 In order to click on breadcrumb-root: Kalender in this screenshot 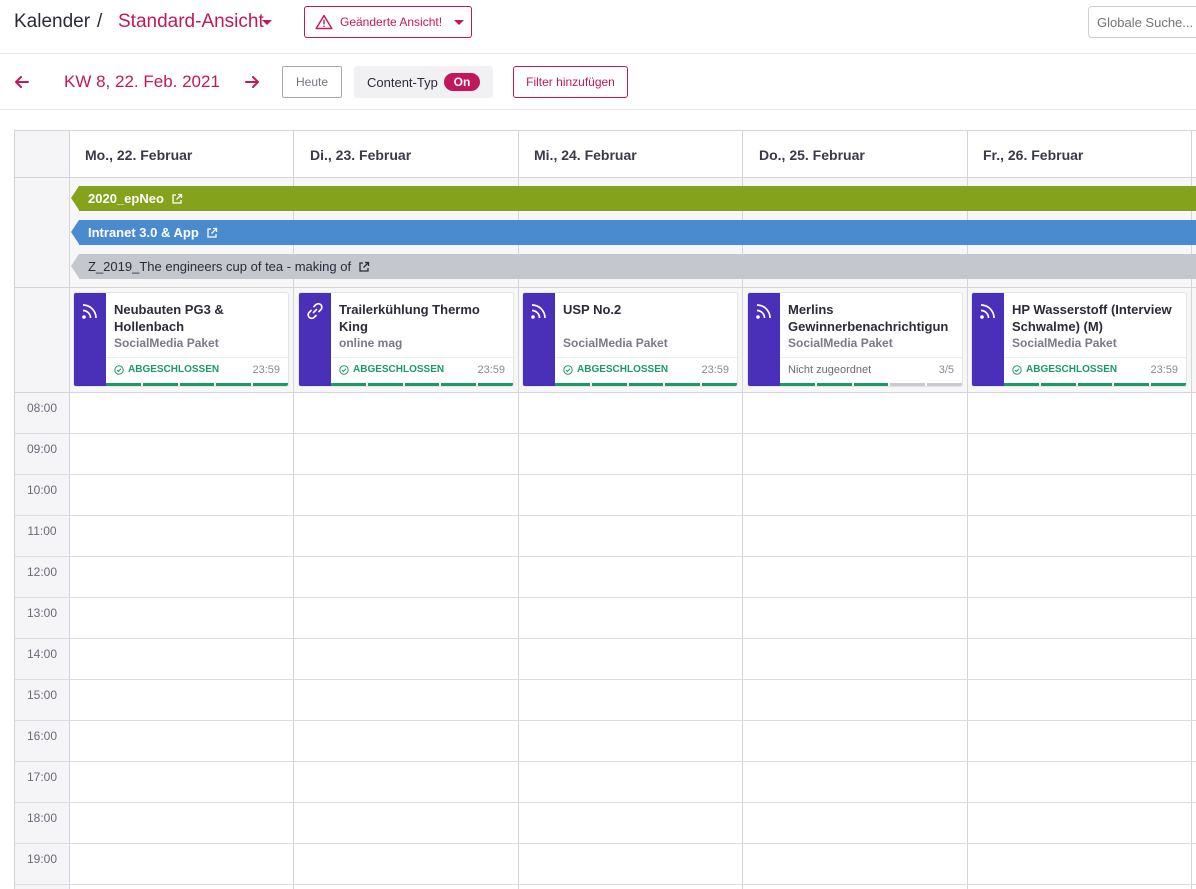, I will do `click(52, 21)`.